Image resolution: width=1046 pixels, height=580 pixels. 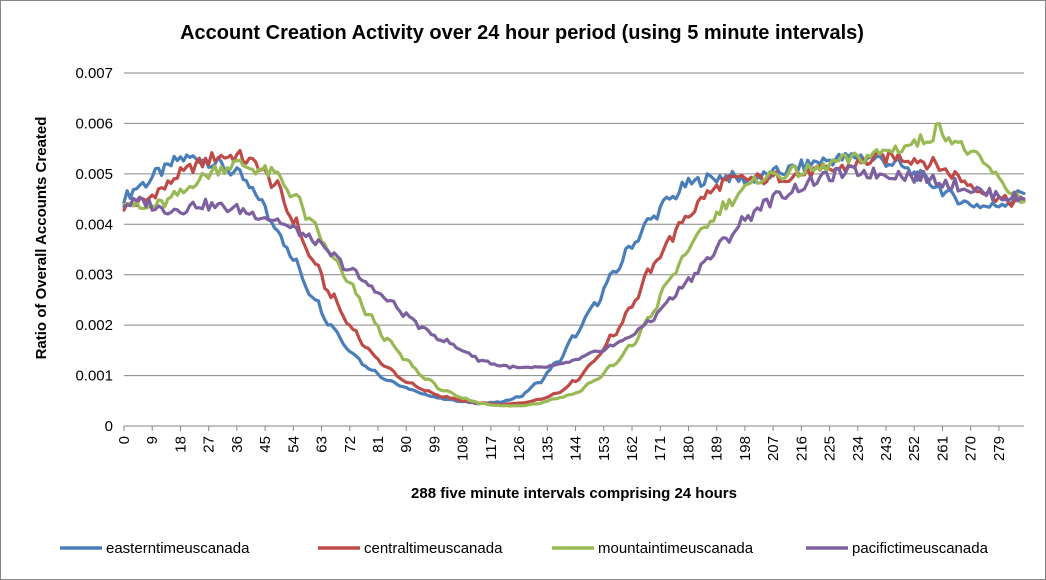 I want to click on x-tick-label: 207, so click(x=773, y=448).